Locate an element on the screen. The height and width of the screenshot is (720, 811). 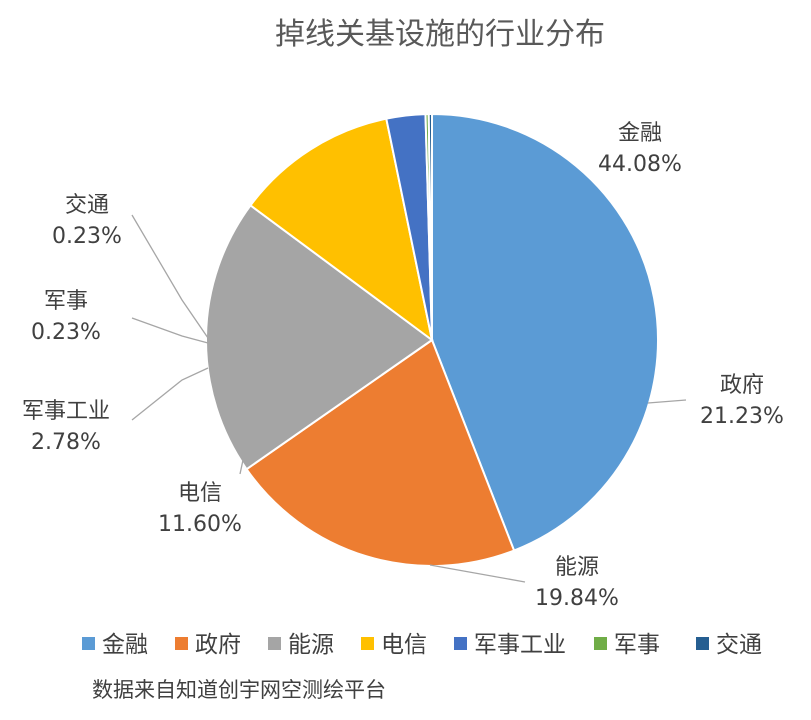
legend-item-5: 军事工业 is located at coordinates (510, 645).